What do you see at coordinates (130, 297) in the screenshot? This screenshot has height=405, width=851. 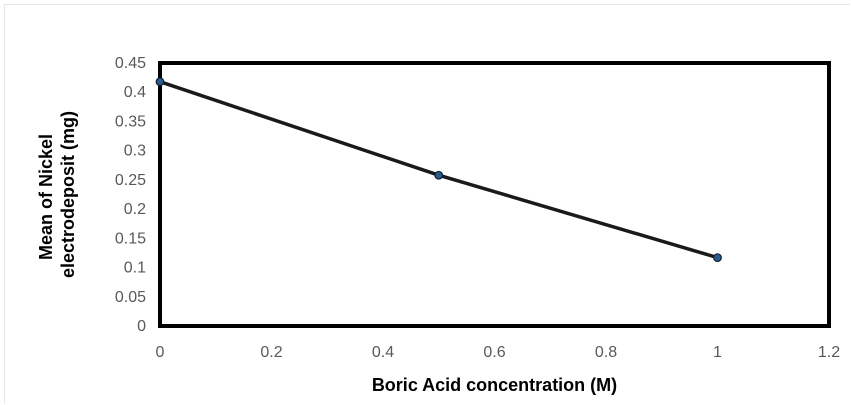 I see `y-tick-label: 0.05` at bounding box center [130, 297].